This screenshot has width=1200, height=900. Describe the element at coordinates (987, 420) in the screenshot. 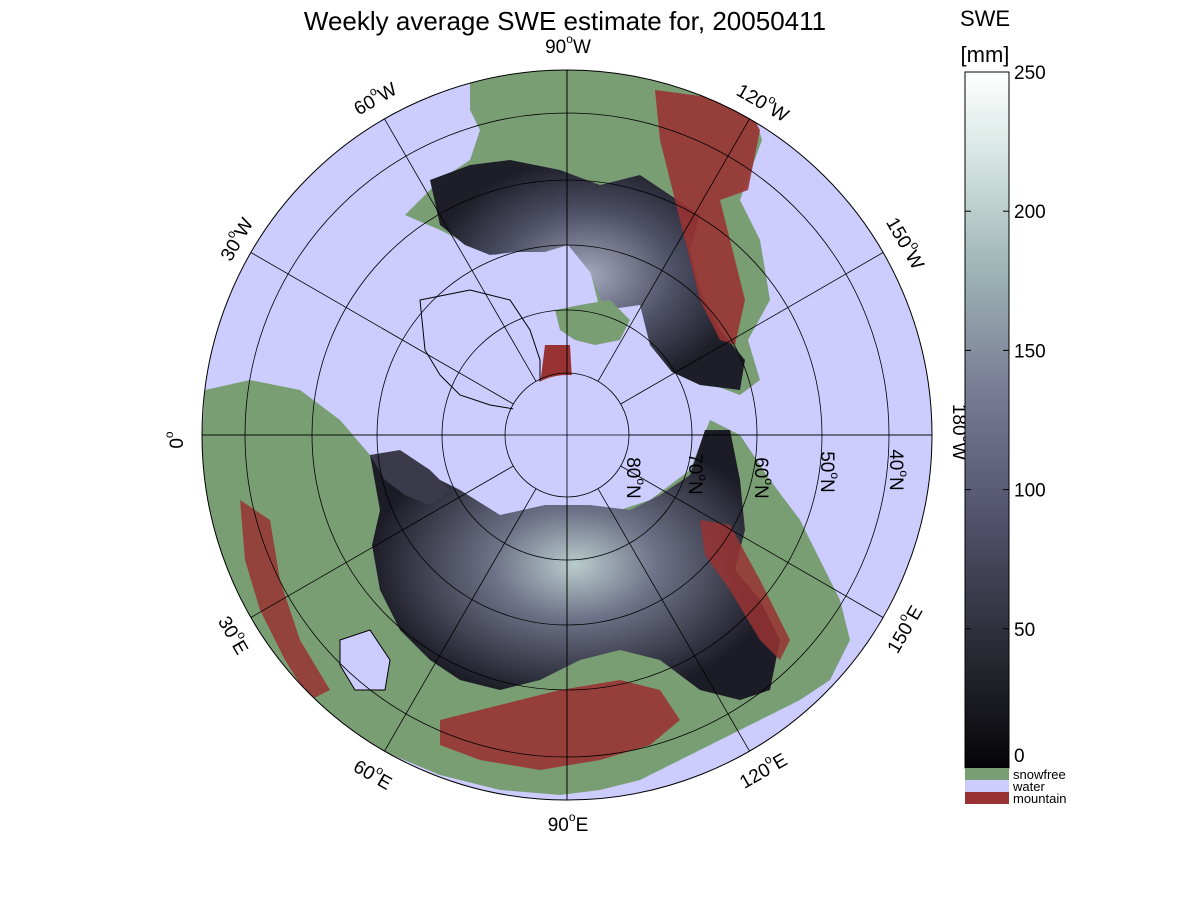

I see `colorbar-gradient` at that location.